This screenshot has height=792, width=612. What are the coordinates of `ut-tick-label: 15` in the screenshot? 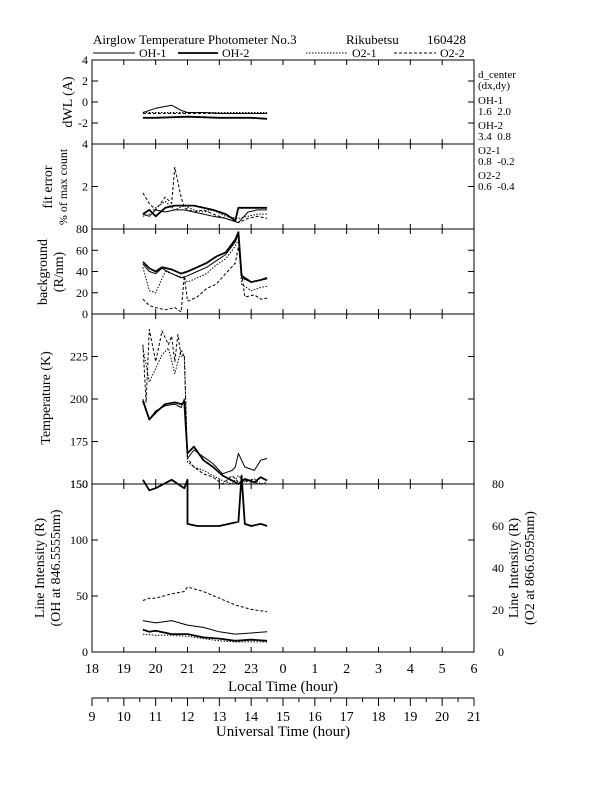 It's located at (283, 717).